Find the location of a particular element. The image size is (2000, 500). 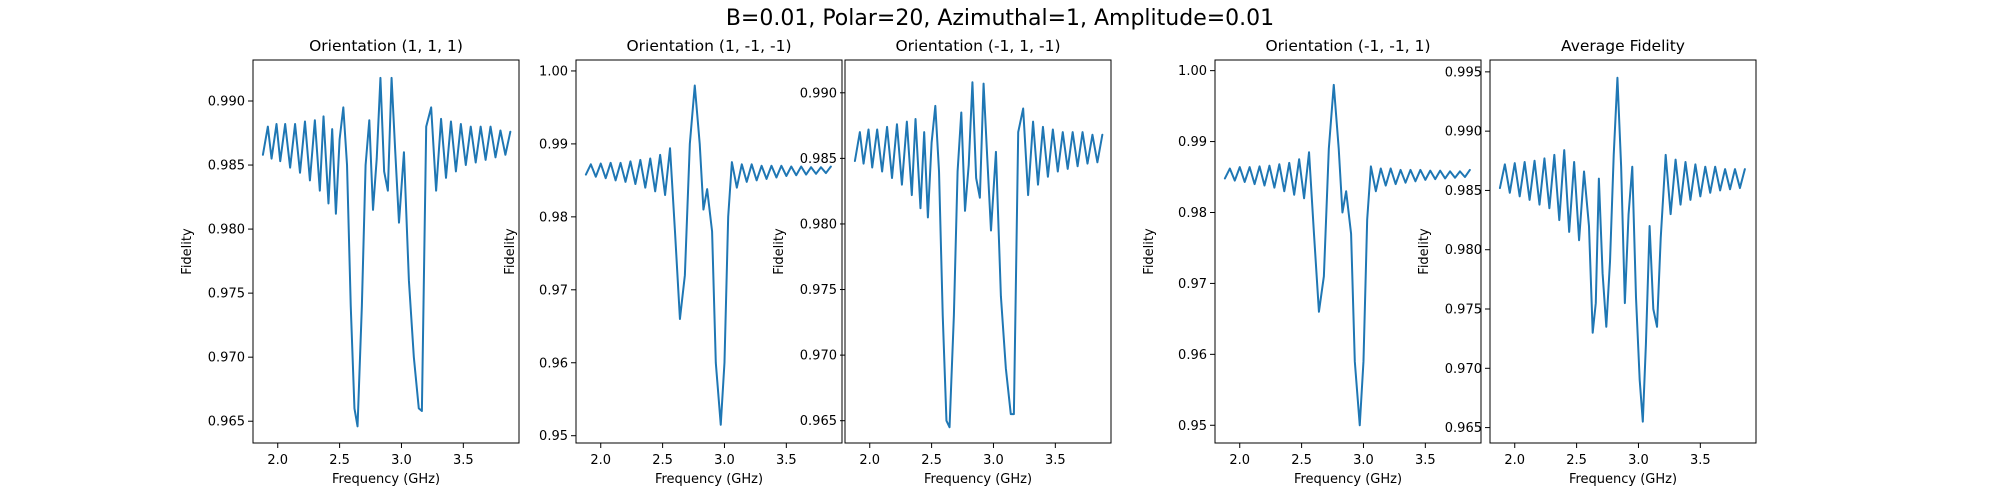

panel-title: Orientation (-1, 1, -1) is located at coordinates (977, 46).